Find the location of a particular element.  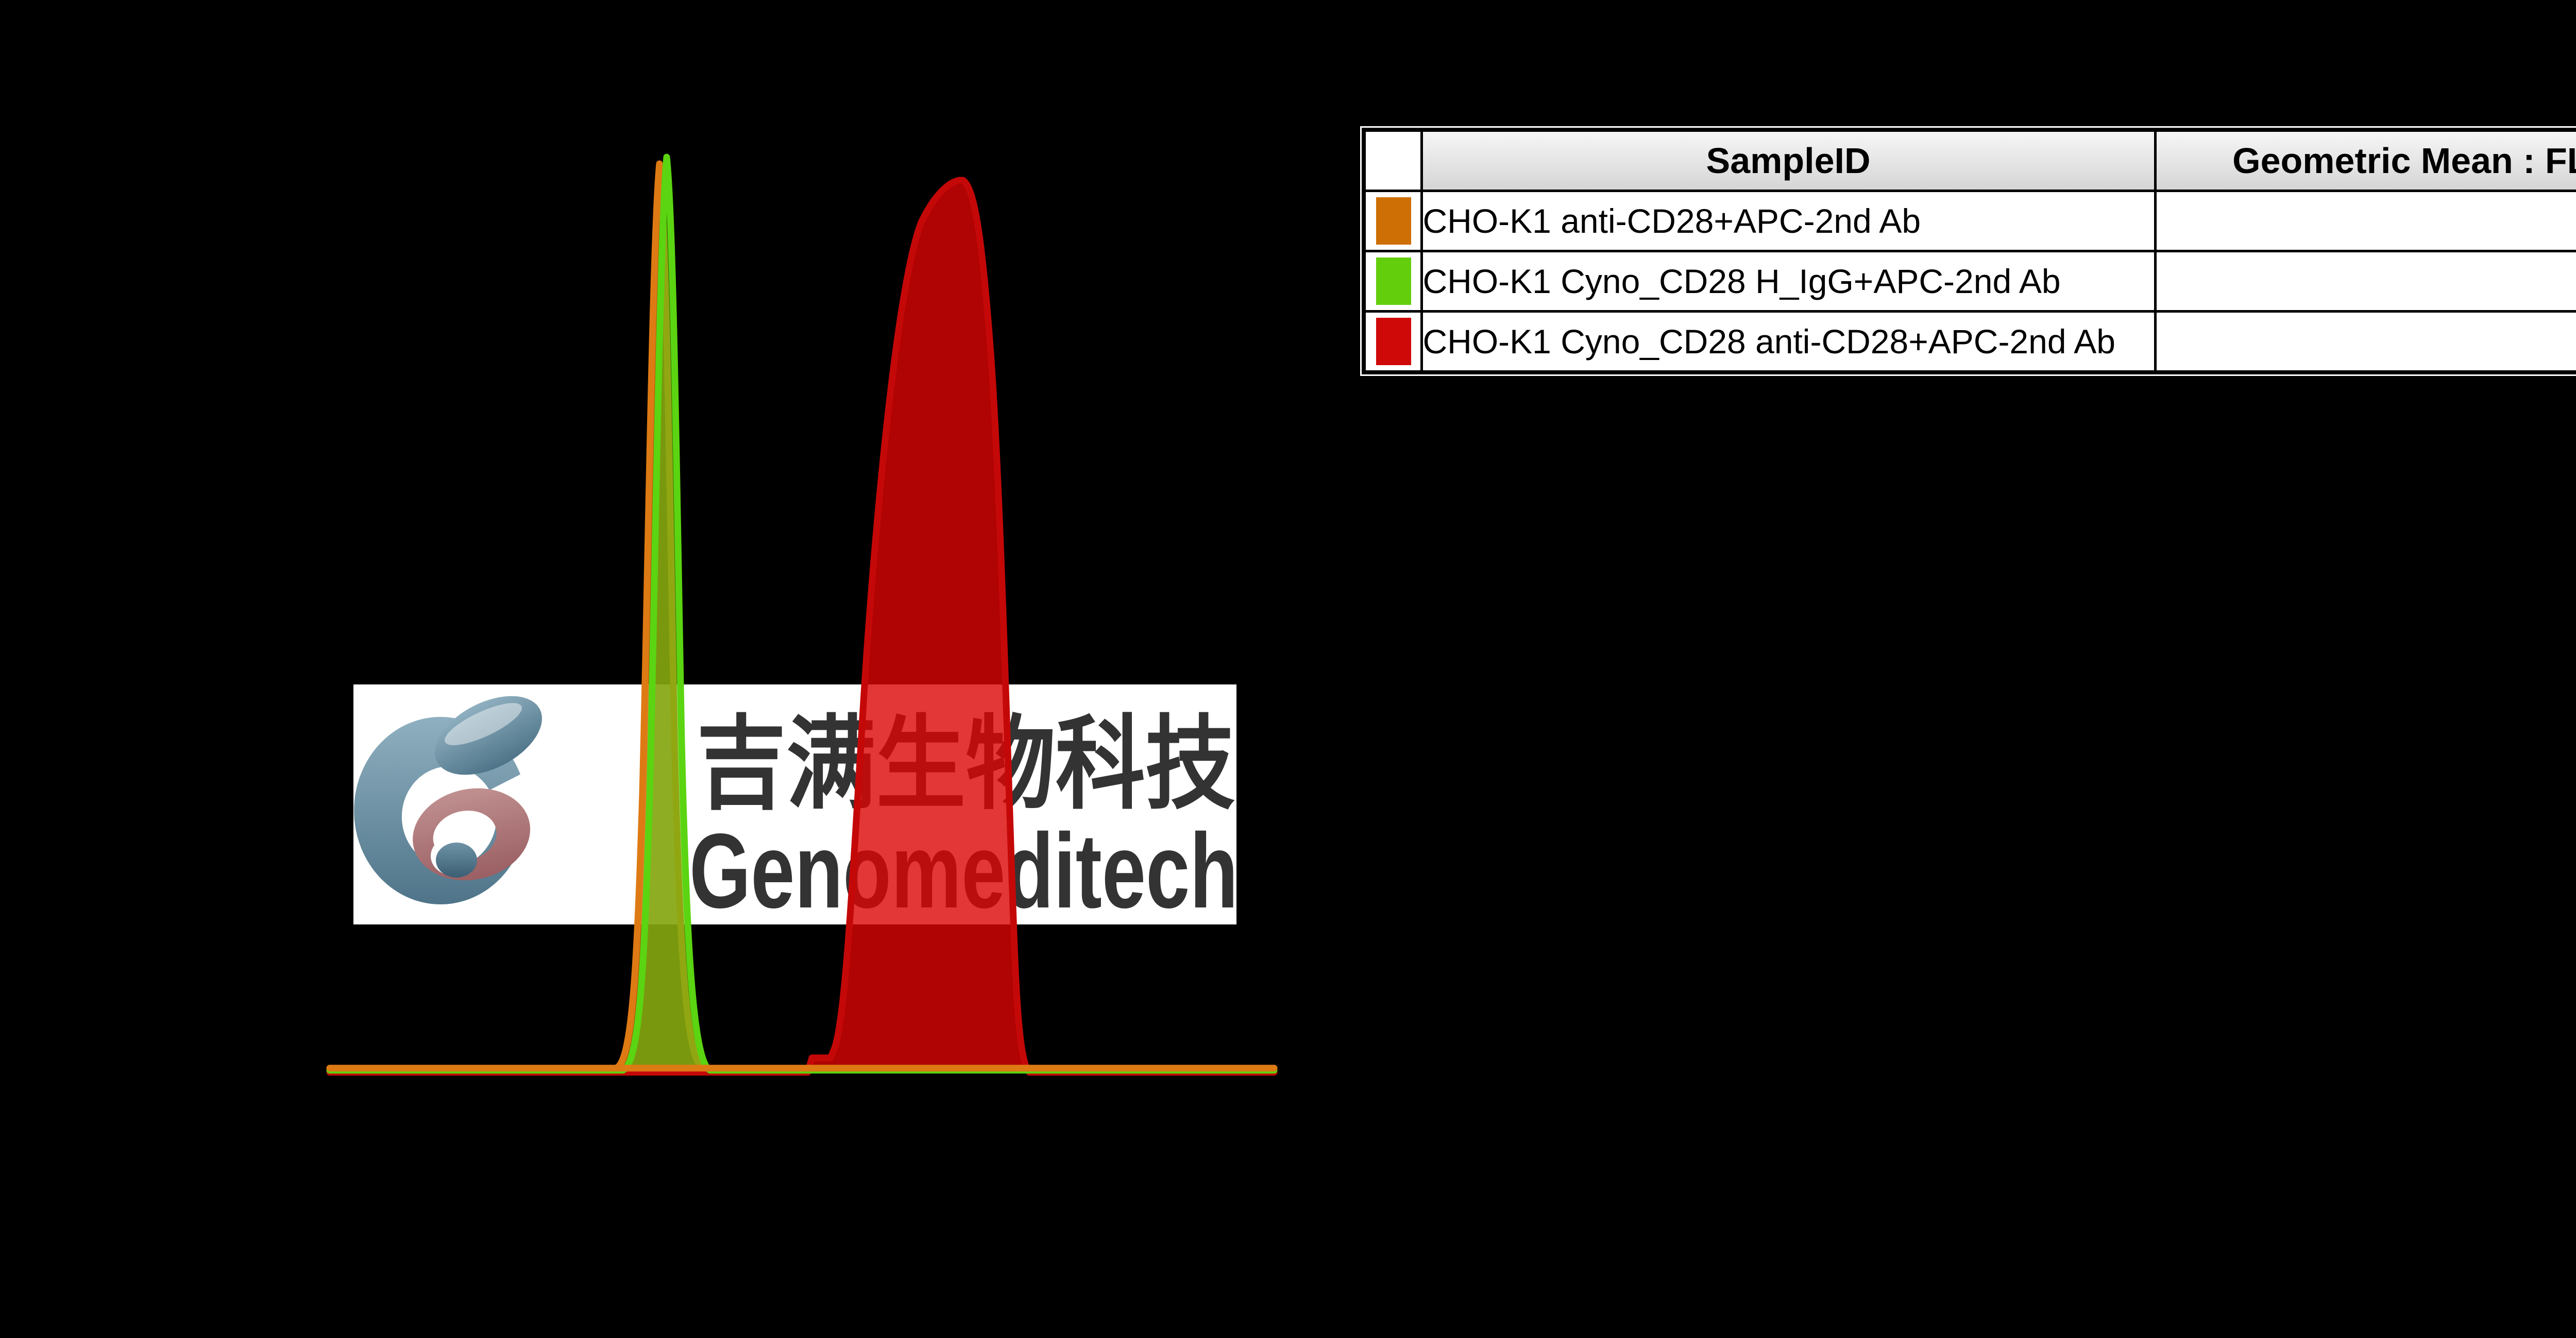

table-row: CHO-K1 anti-CD28+APC-2nd Ab 1458 is located at coordinates (1969, 221).